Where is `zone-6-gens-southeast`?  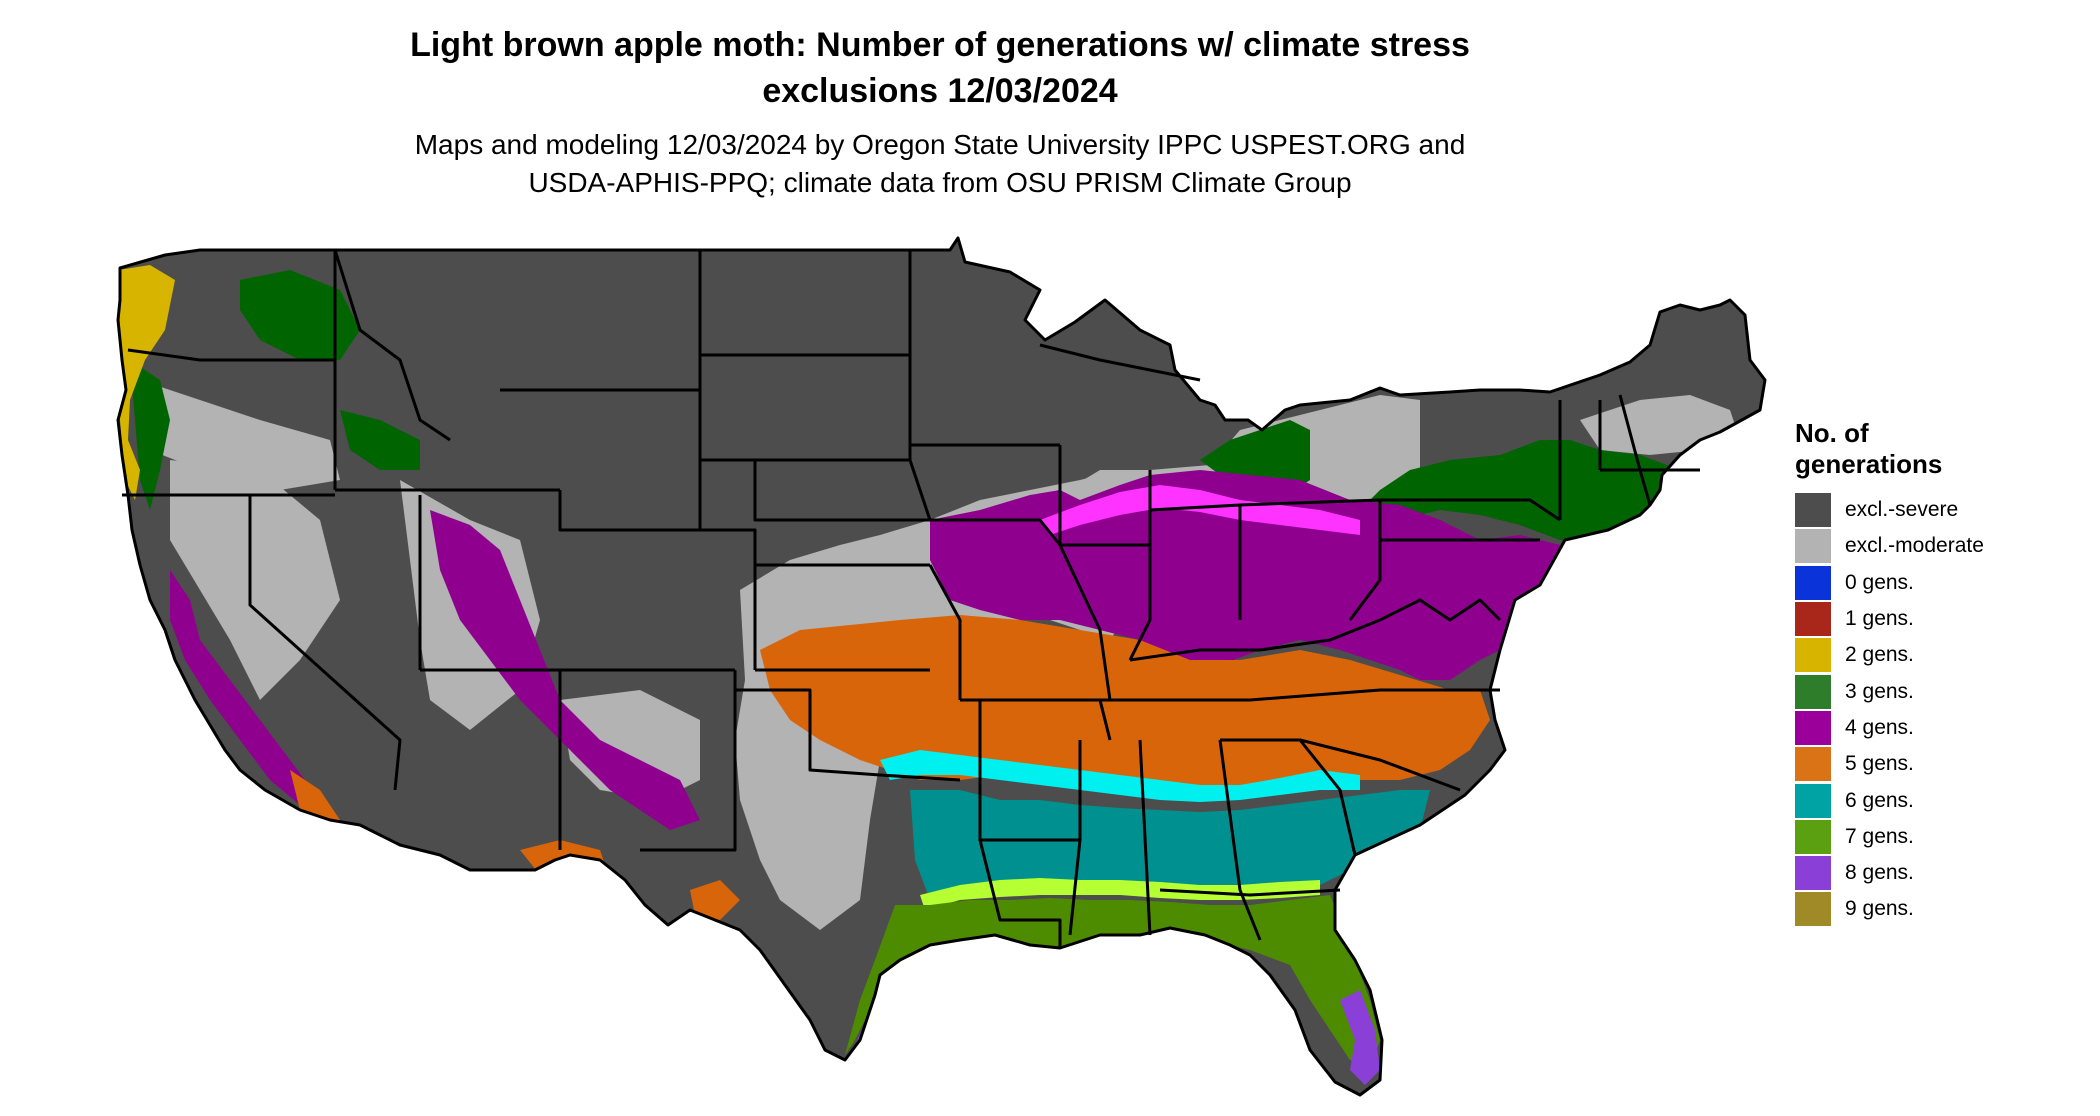
zone-6-gens-southeast is located at coordinates (1170, 845).